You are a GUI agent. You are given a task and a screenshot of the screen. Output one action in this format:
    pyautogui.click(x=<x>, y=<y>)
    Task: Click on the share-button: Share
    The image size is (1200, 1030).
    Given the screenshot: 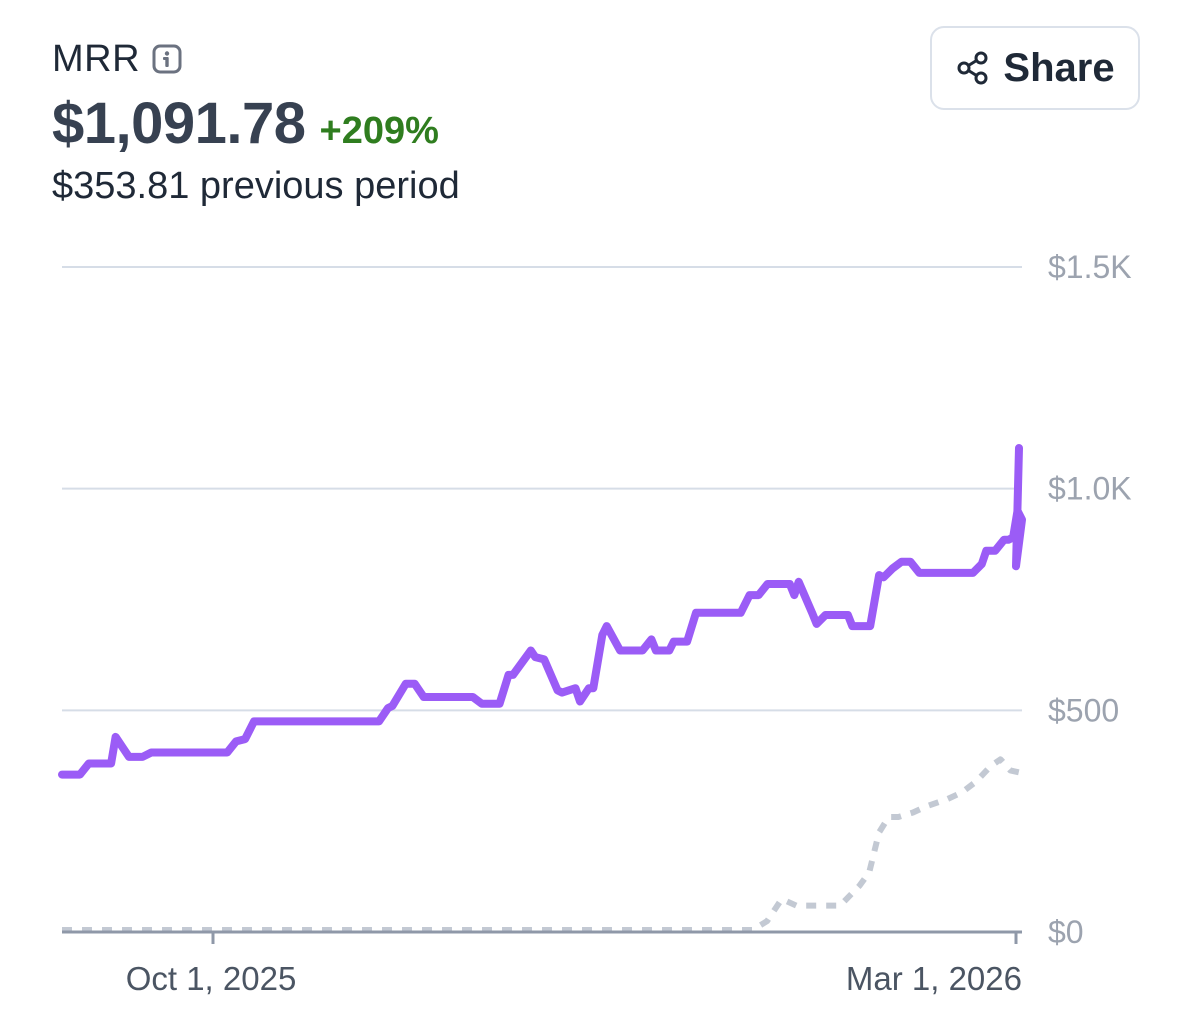 What is the action you would take?
    pyautogui.click(x=1035, y=68)
    